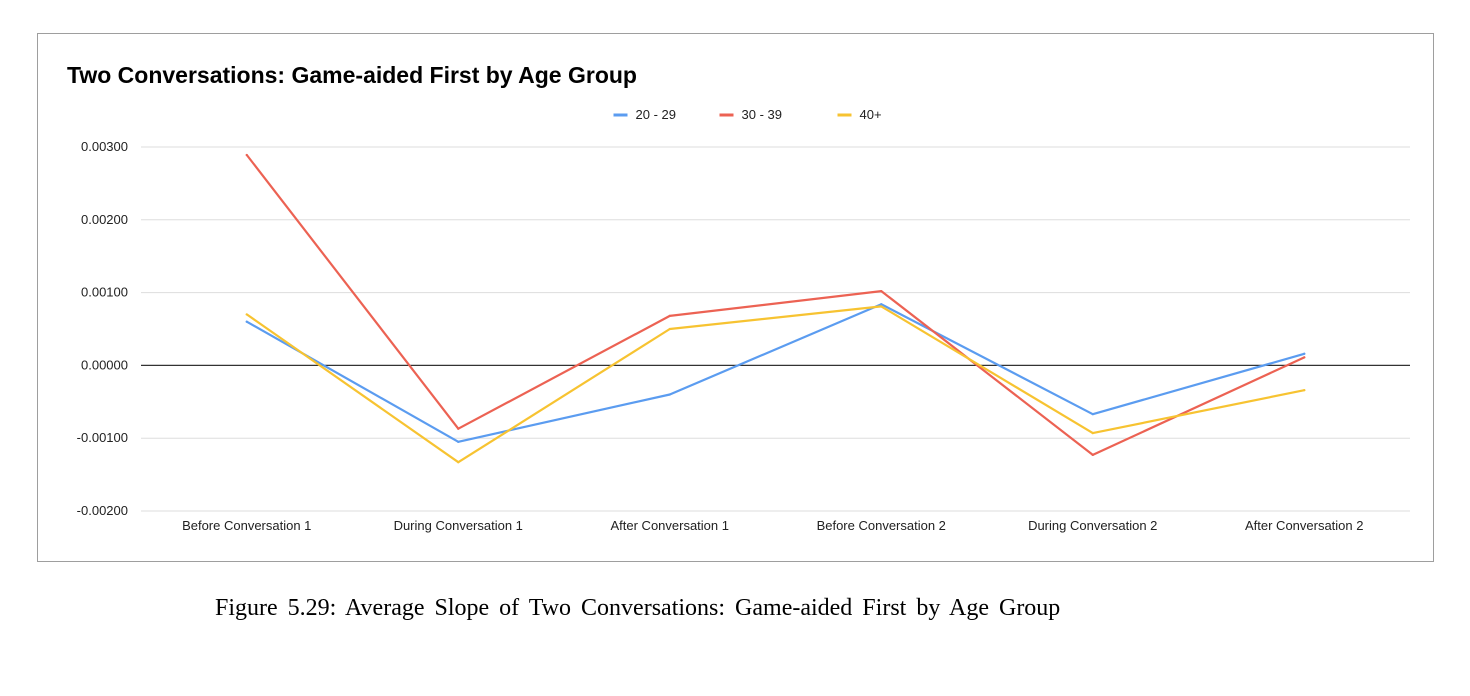 The height and width of the screenshot is (696, 1470). Describe the element at coordinates (1304, 525) in the screenshot. I see `x-tick-label: After Conversation 2` at that location.